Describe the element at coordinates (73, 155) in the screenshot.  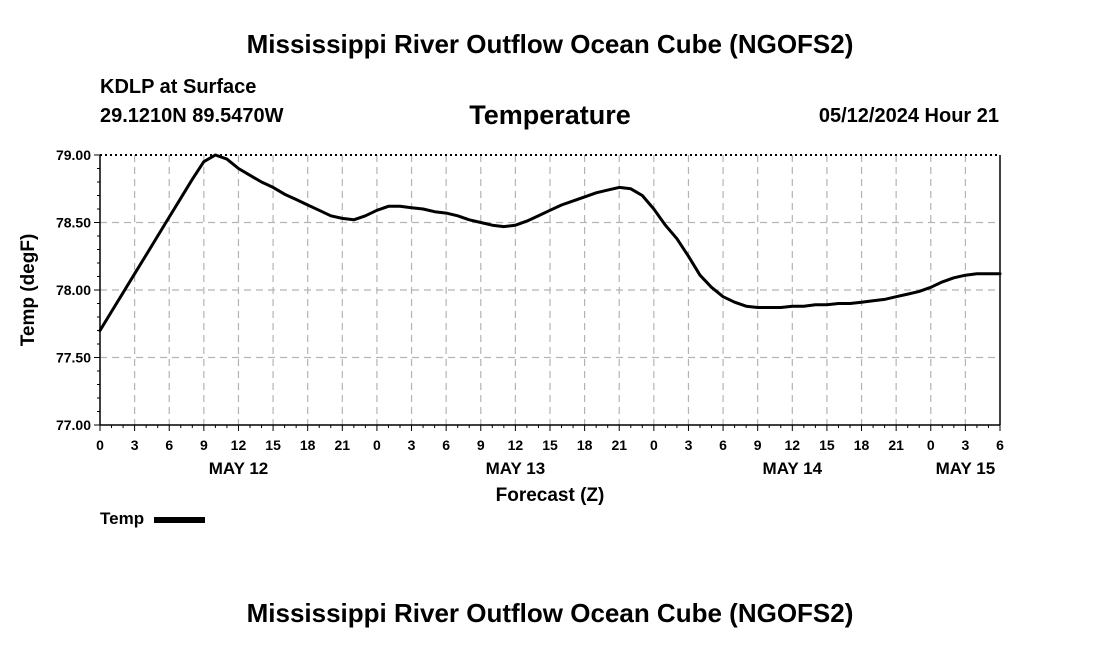
I see `y-tick-label: 79.00` at that location.